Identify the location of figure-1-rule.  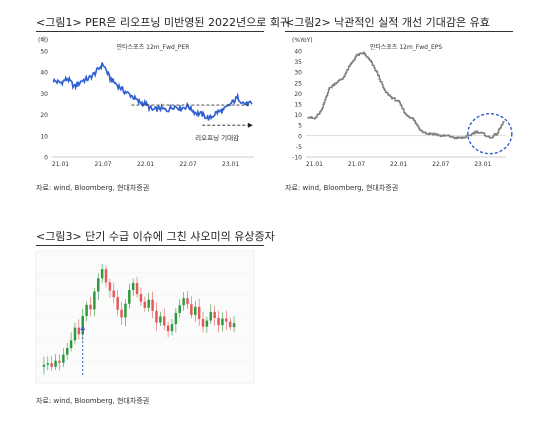
(150, 31).